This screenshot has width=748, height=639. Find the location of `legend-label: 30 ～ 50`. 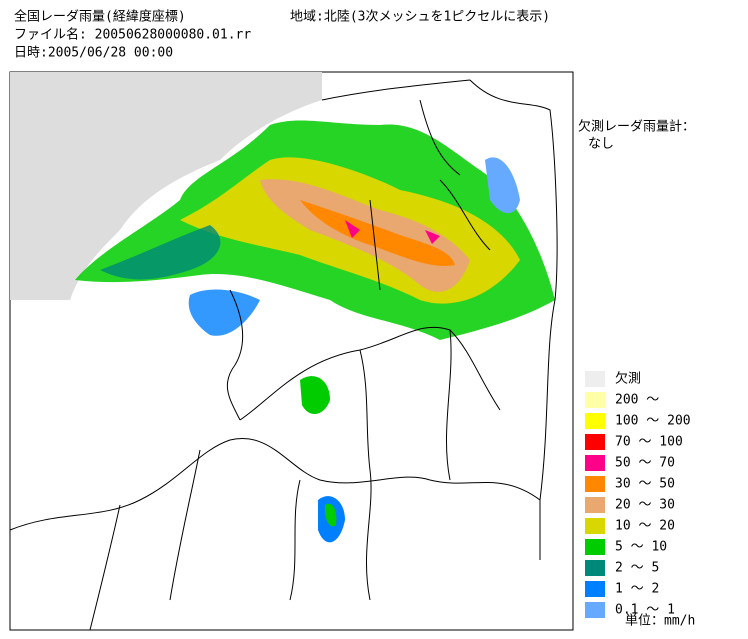

legend-label: 30 ～ 50 is located at coordinates (645, 484).